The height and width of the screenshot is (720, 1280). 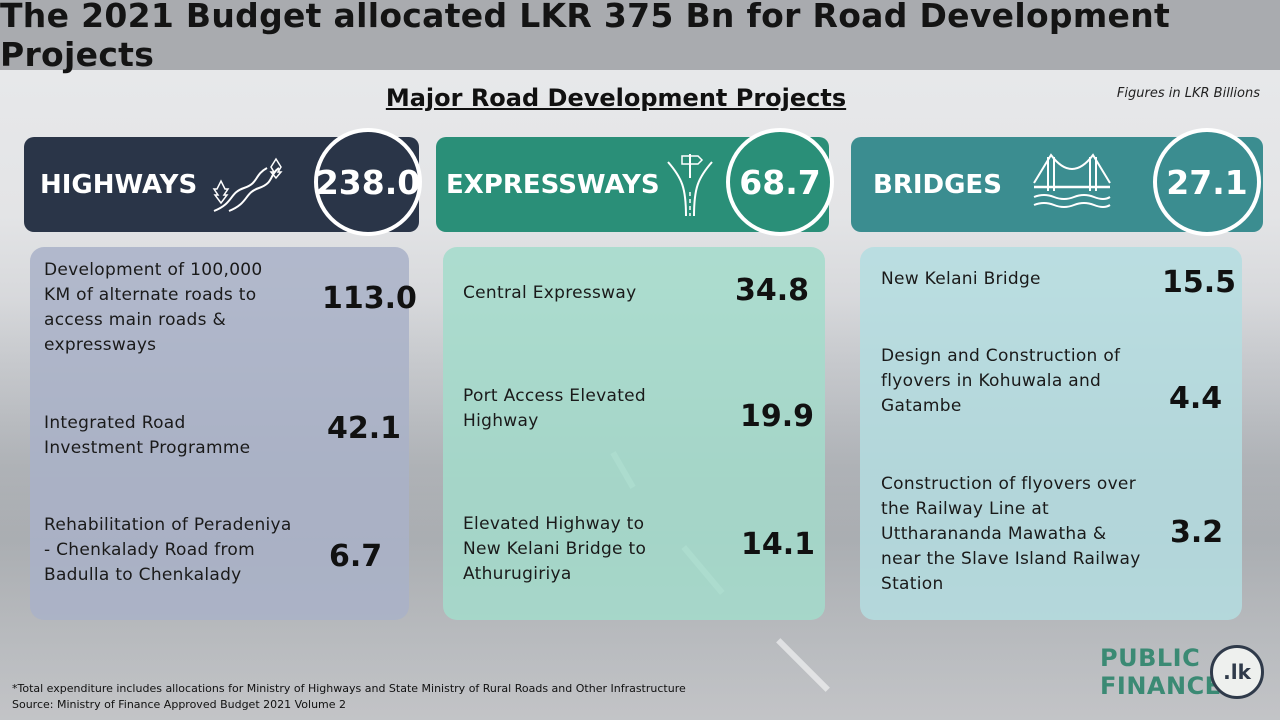 What do you see at coordinates (364, 428) in the screenshot?
I see `project-value: 42.1` at bounding box center [364, 428].